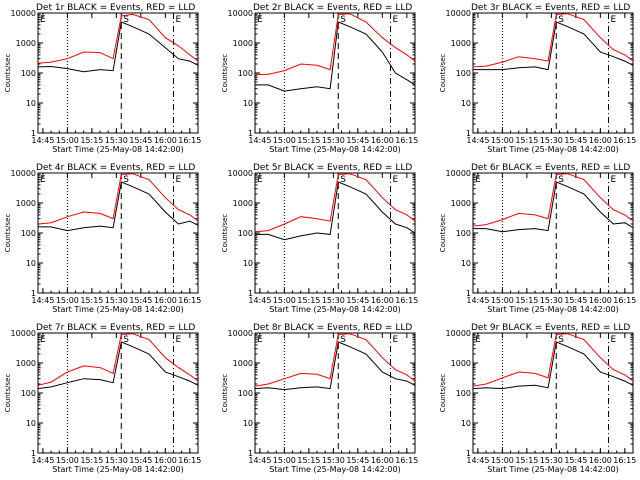 The image size is (640, 480). Describe the element at coordinates (332, 8) in the screenshot. I see `panel-title: Det 2r BLACK = Events, RED = LLD` at that location.